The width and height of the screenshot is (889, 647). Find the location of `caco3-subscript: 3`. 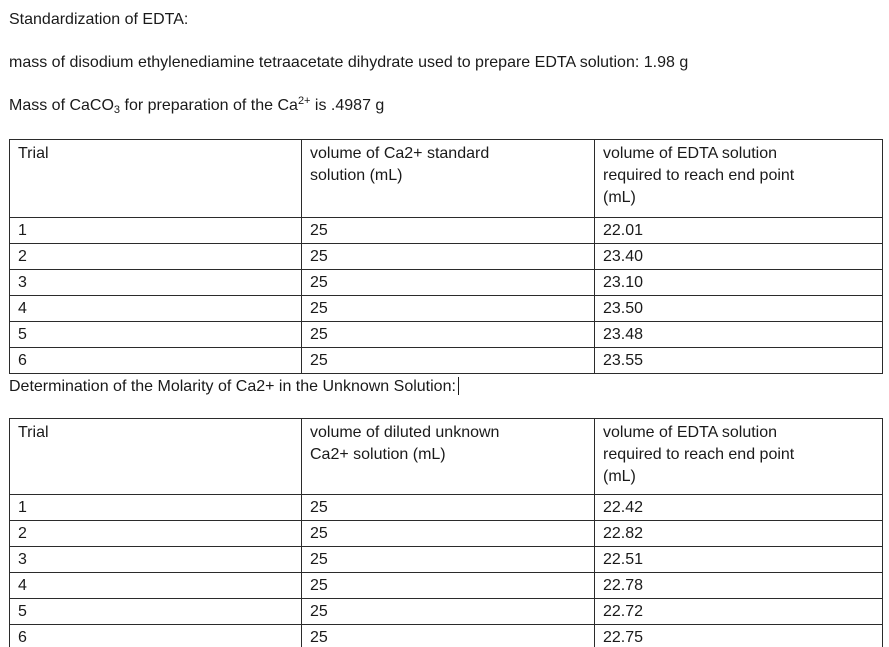

caco3-subscript: 3 is located at coordinates (117, 110).